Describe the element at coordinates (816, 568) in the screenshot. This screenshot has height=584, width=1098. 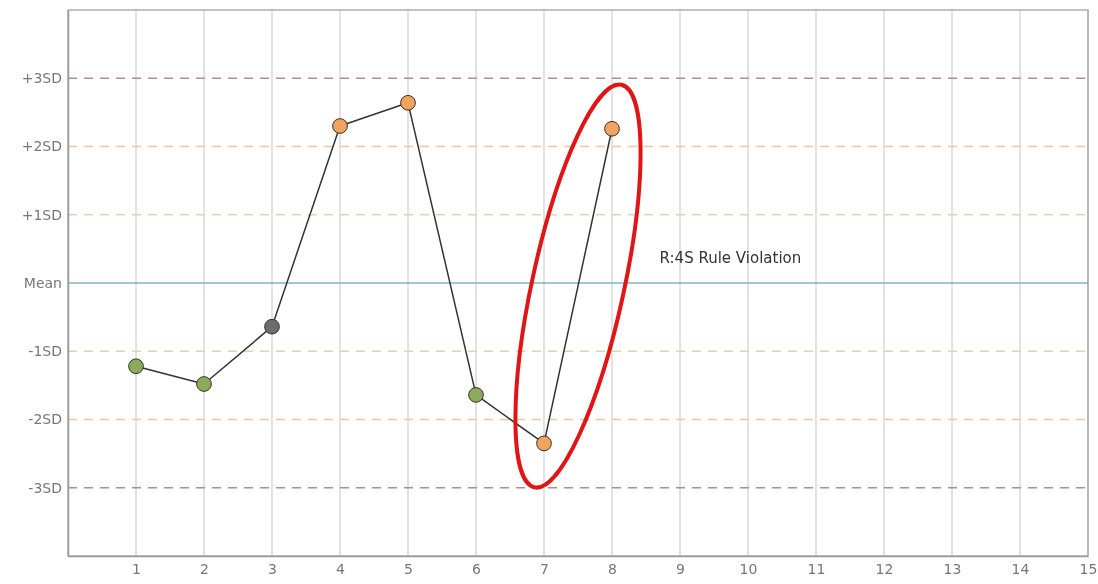
I see `x-tick-label: 11` at that location.